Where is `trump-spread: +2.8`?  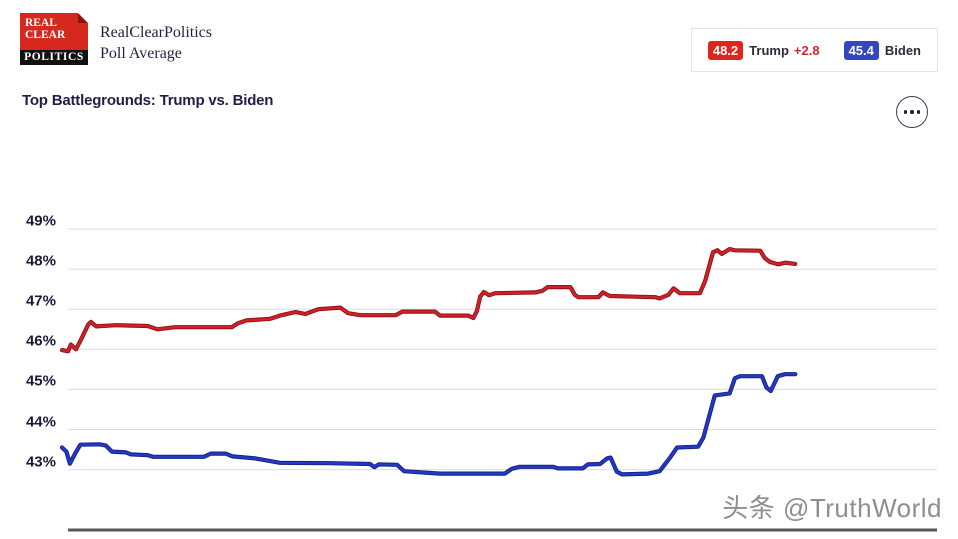 trump-spread: +2.8 is located at coordinates (806, 50).